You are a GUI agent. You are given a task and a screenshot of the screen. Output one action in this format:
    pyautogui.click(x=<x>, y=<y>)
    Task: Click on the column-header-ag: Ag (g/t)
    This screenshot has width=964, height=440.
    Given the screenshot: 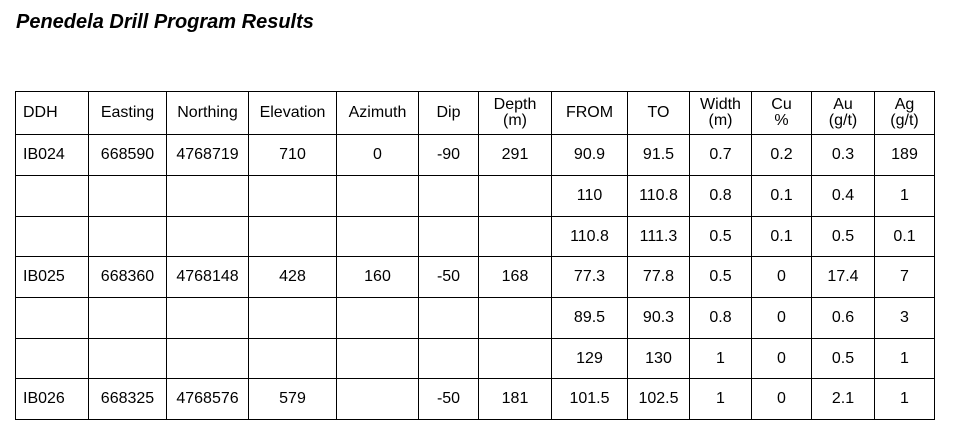 What is the action you would take?
    pyautogui.click(x=904, y=113)
    